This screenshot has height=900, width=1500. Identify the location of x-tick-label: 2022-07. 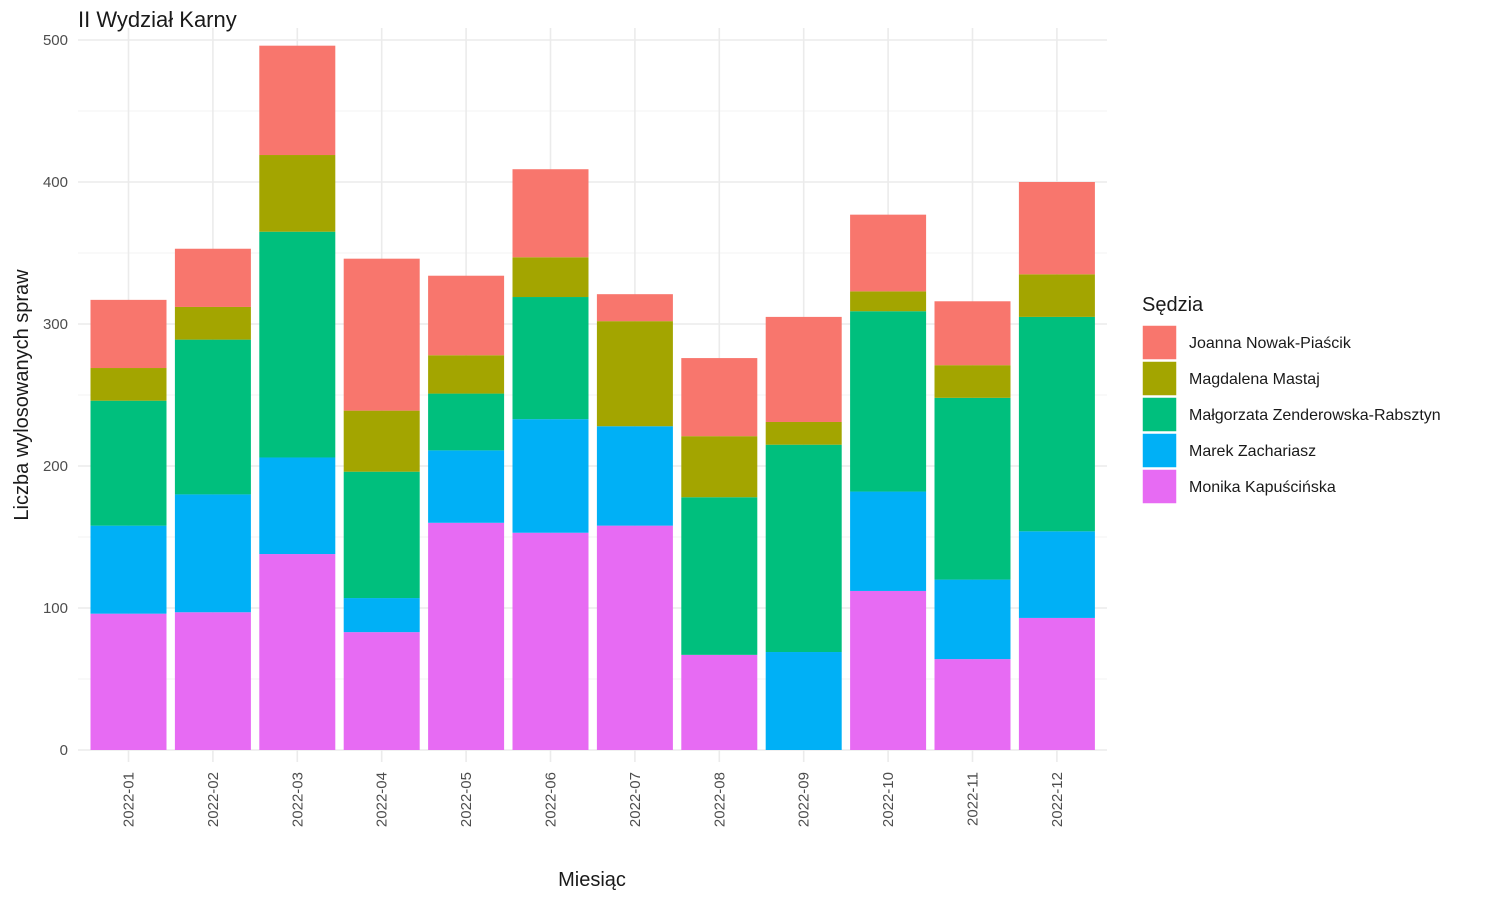
(635, 799).